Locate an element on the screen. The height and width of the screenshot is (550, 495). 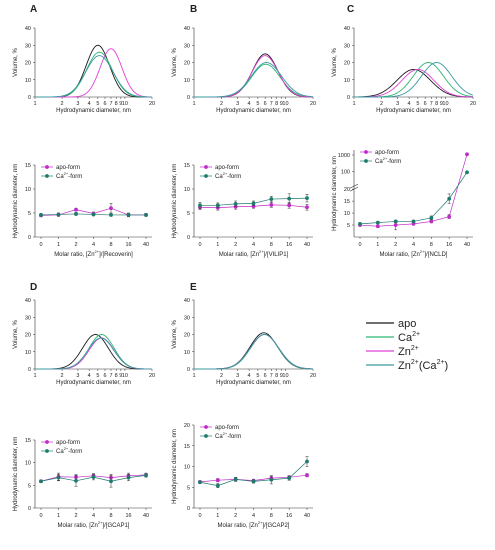
legend-label-znca: Zn2+(Ca2+) is located at coordinates (423, 365).